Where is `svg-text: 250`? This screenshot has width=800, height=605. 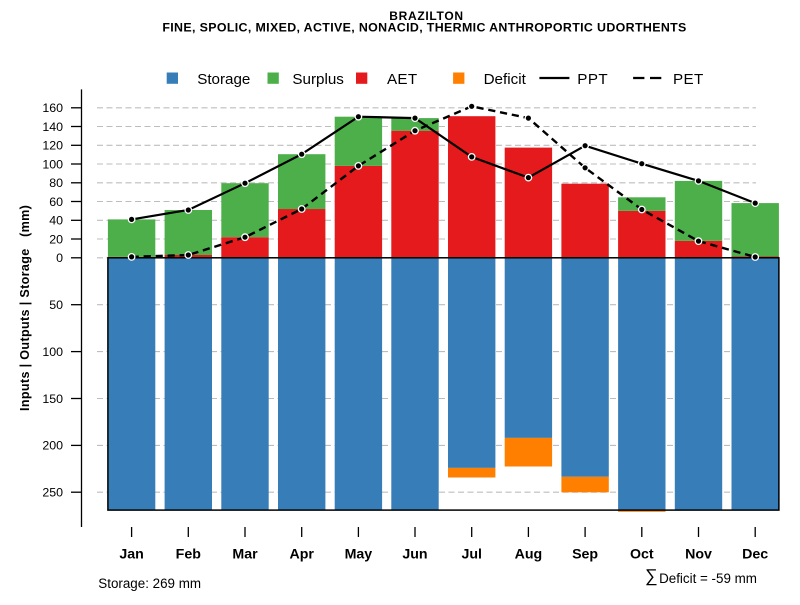 svg-text: 250 is located at coordinates (52, 493).